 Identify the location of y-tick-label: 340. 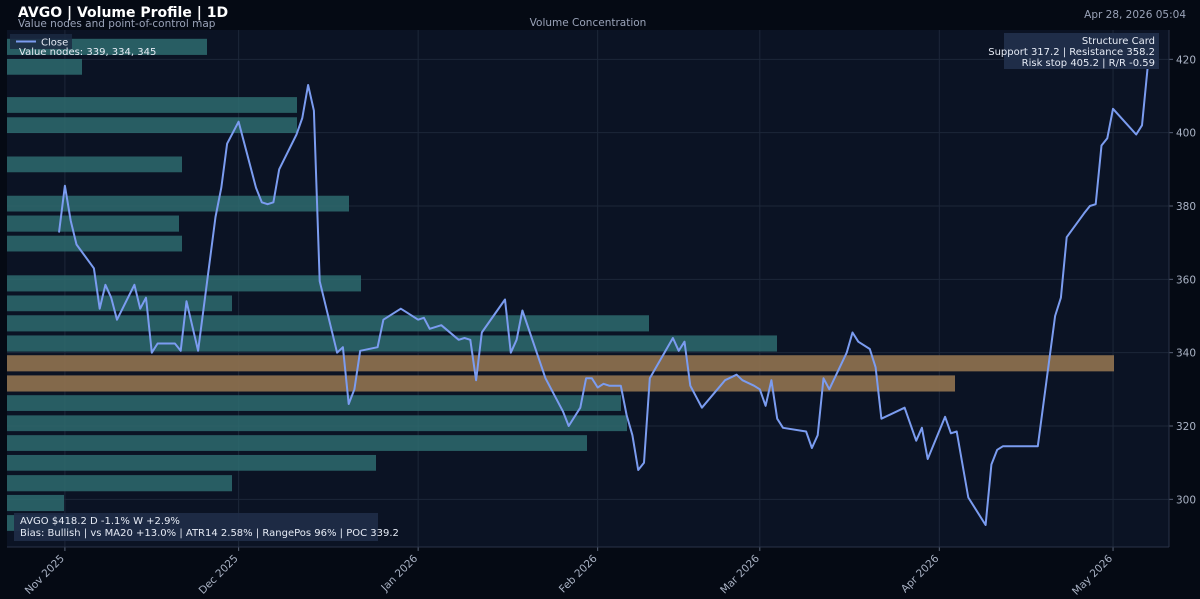
(1186, 354).